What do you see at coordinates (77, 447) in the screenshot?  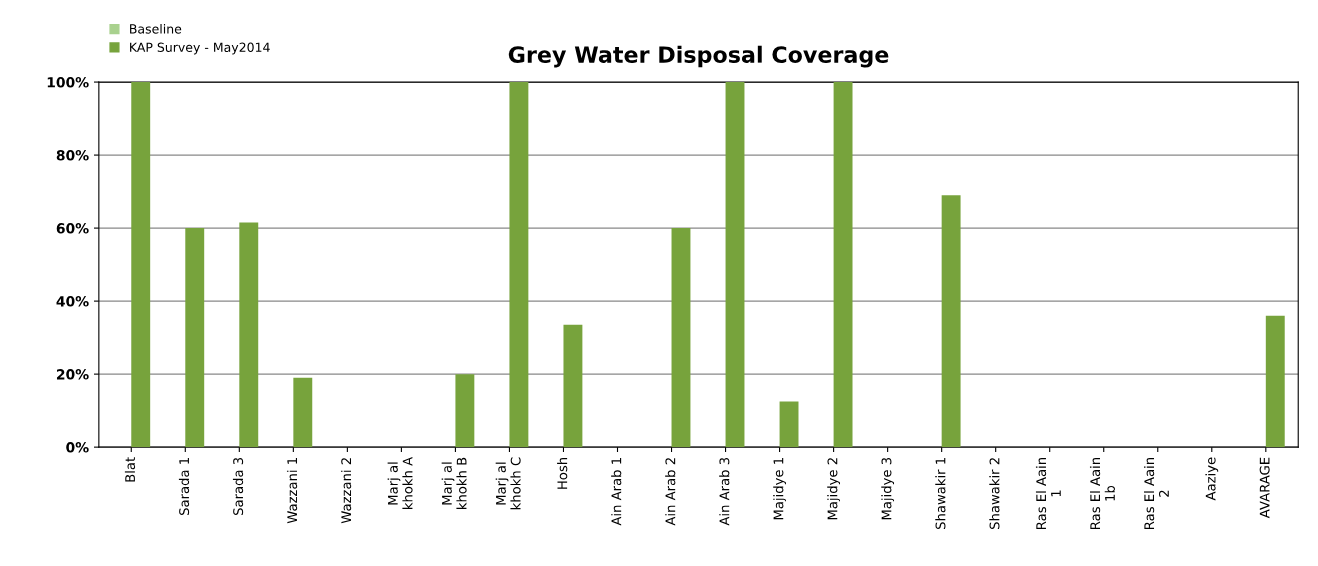 I see `y-tick-label: 0%` at bounding box center [77, 447].